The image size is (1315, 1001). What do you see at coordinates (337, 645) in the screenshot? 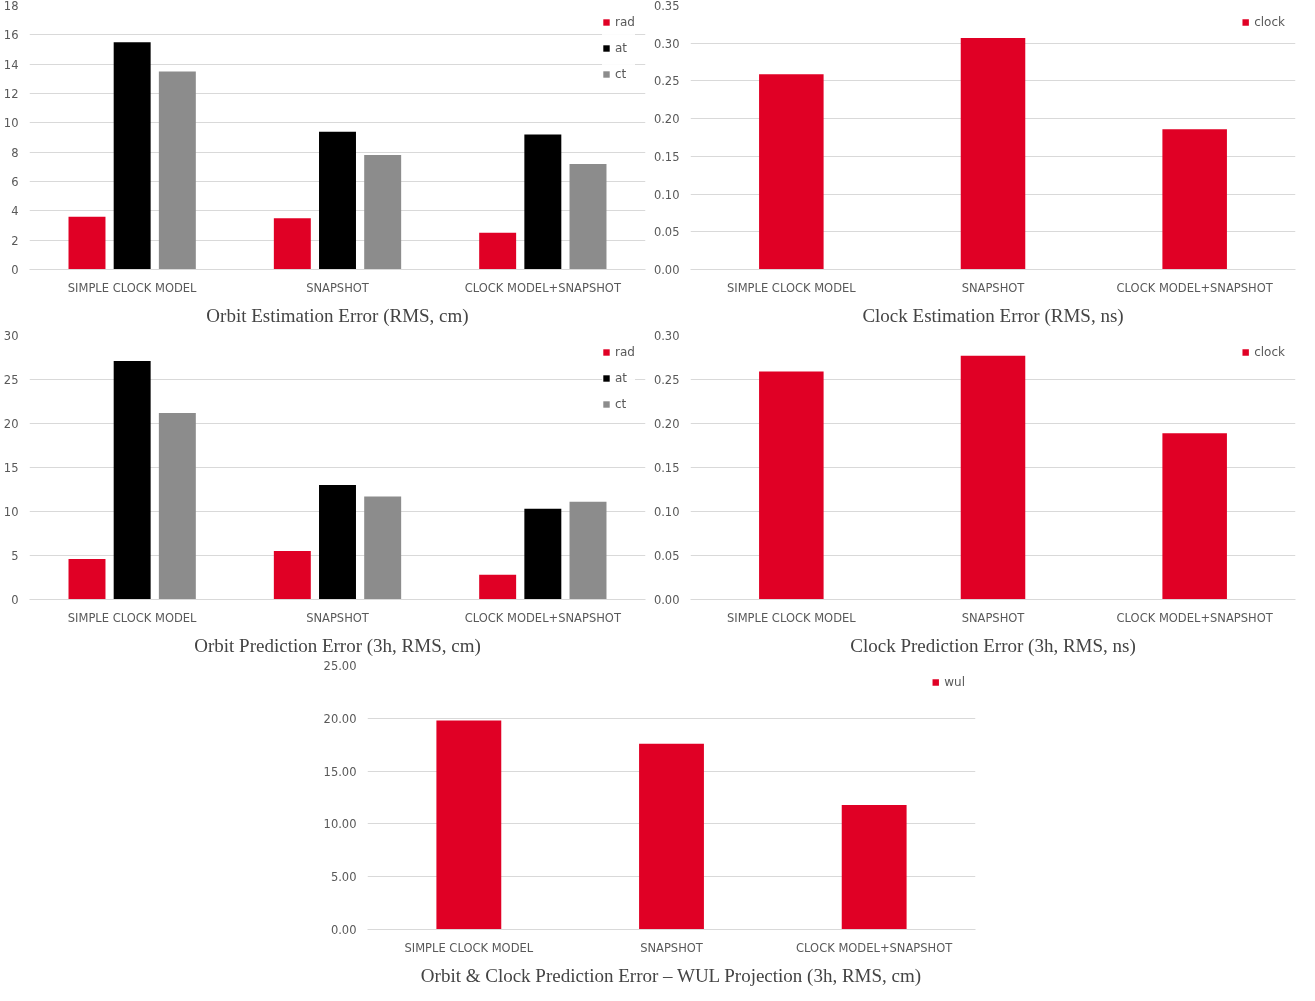
I see `text: Orbit Prediction Error (3h, RMS, cm)` at bounding box center [337, 645].